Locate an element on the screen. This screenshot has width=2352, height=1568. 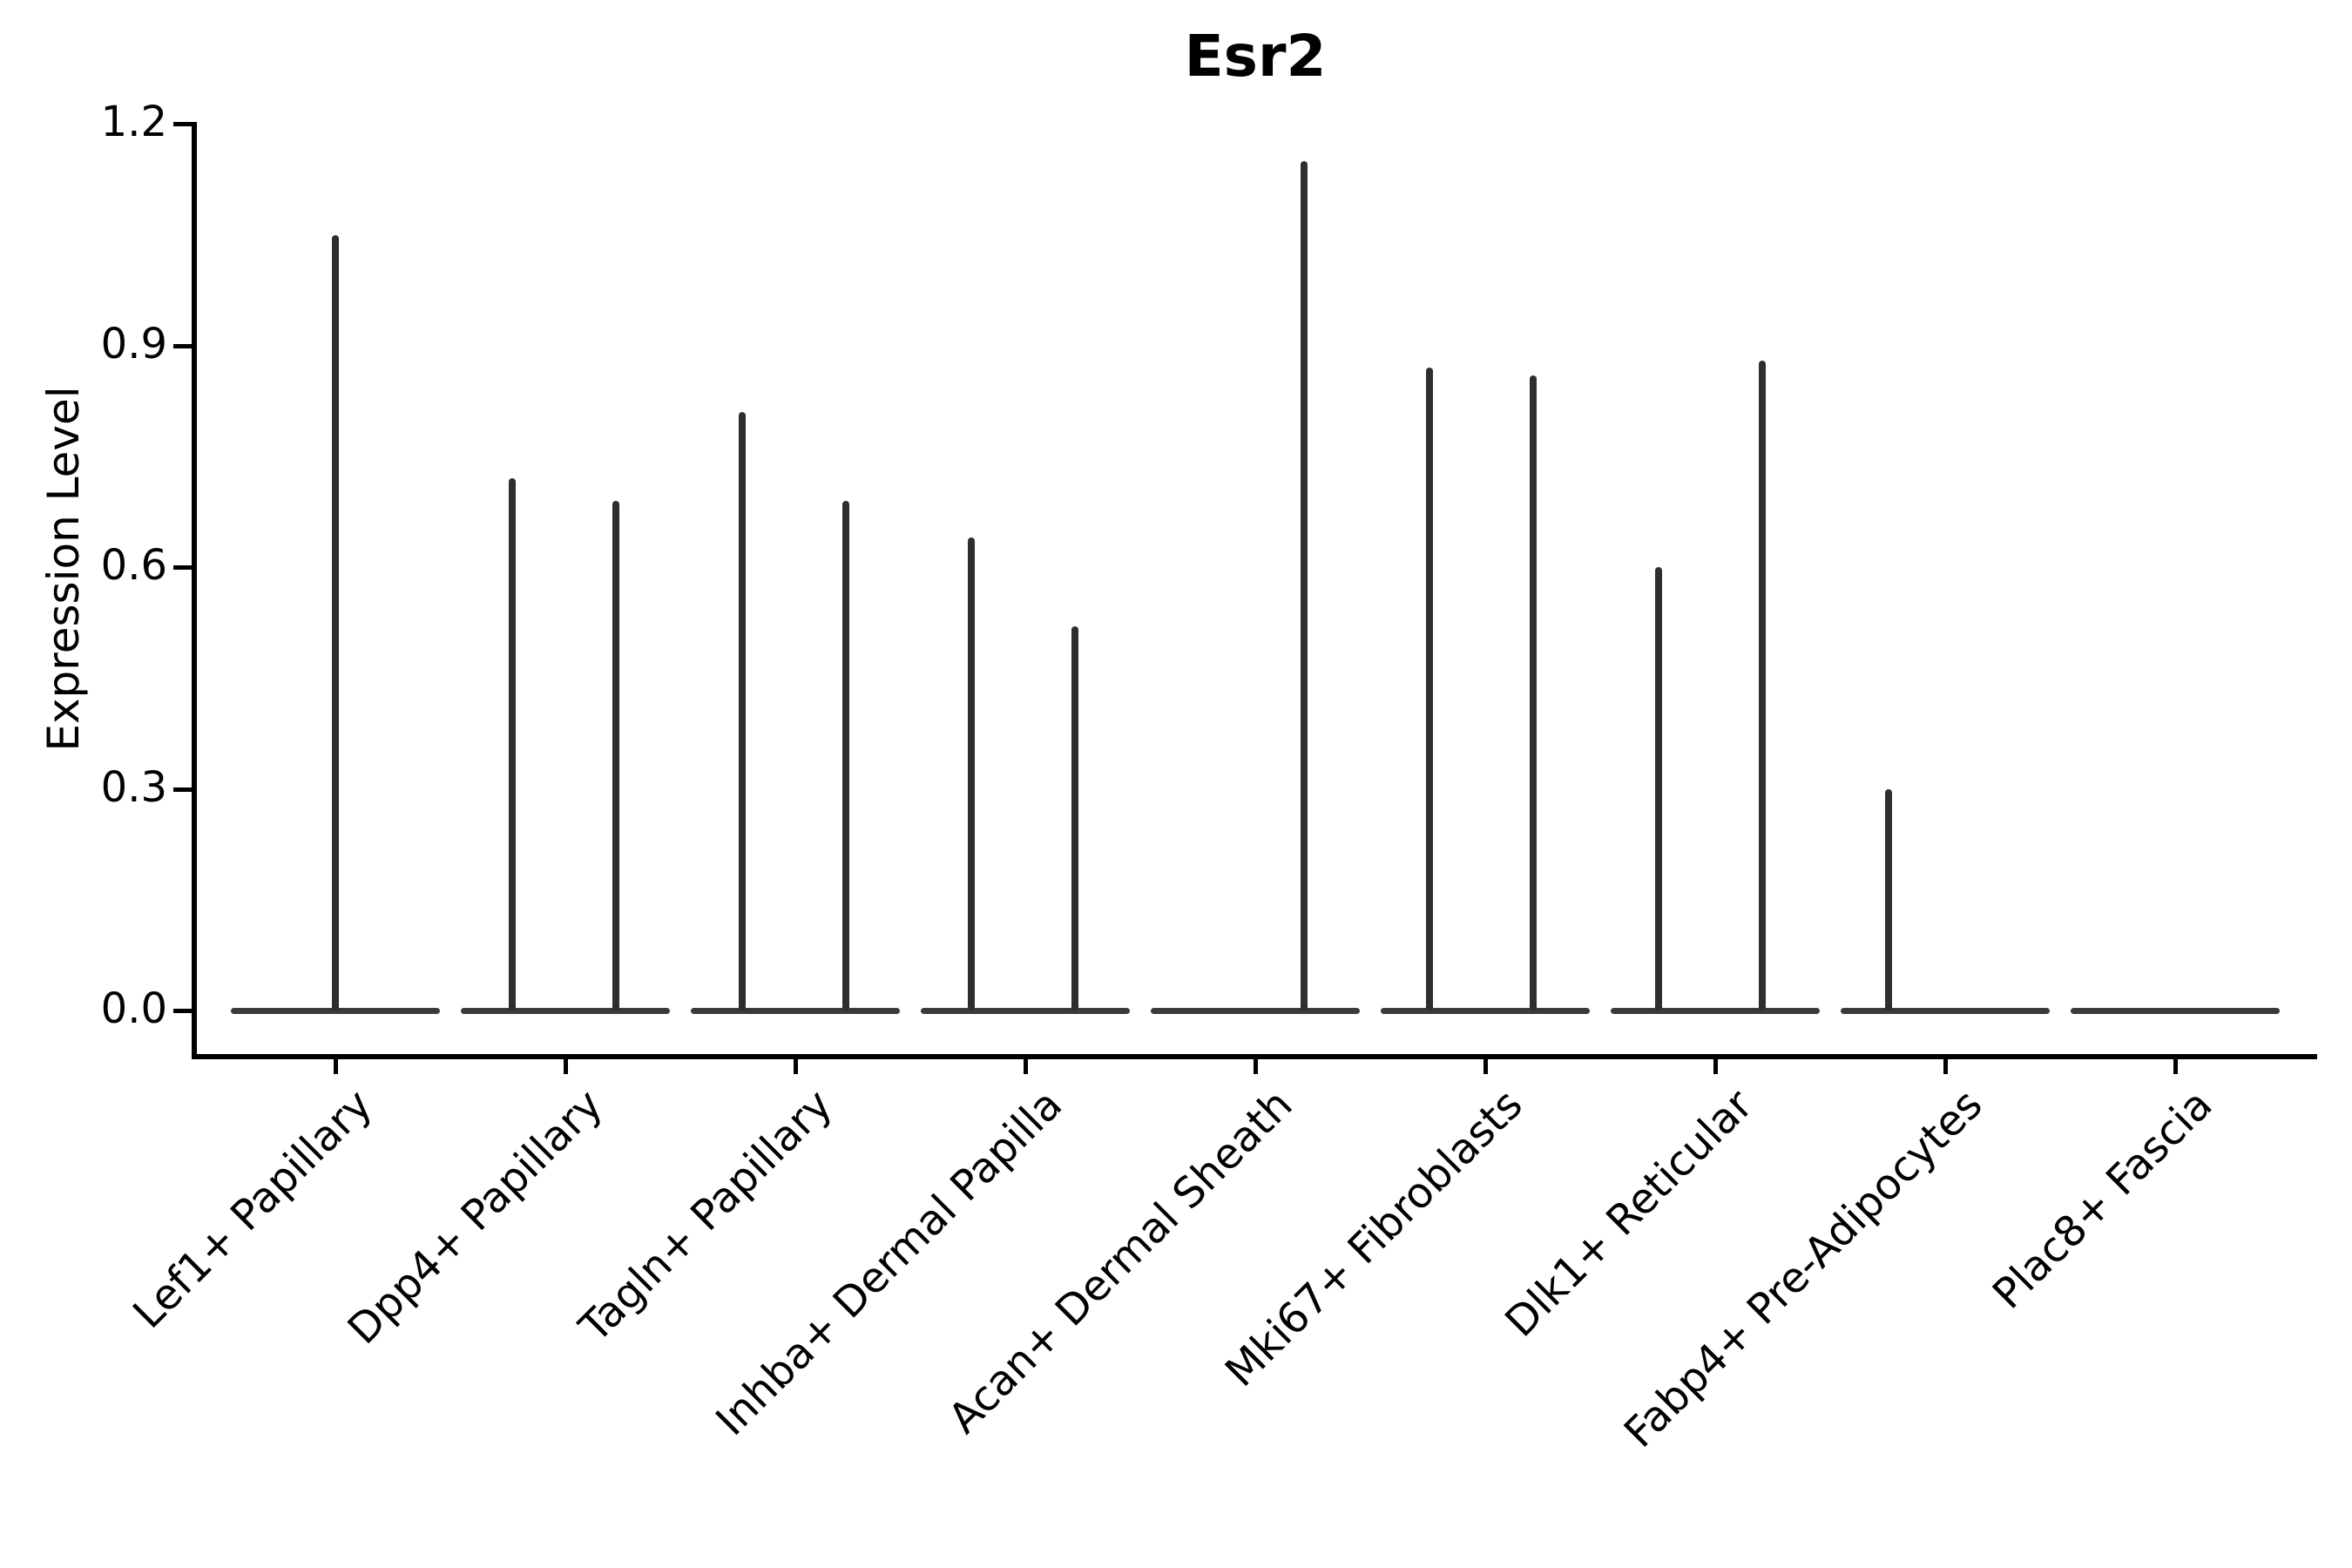
x-tick-label: Lef1+ Papillary is located at coordinates (253, 1209).